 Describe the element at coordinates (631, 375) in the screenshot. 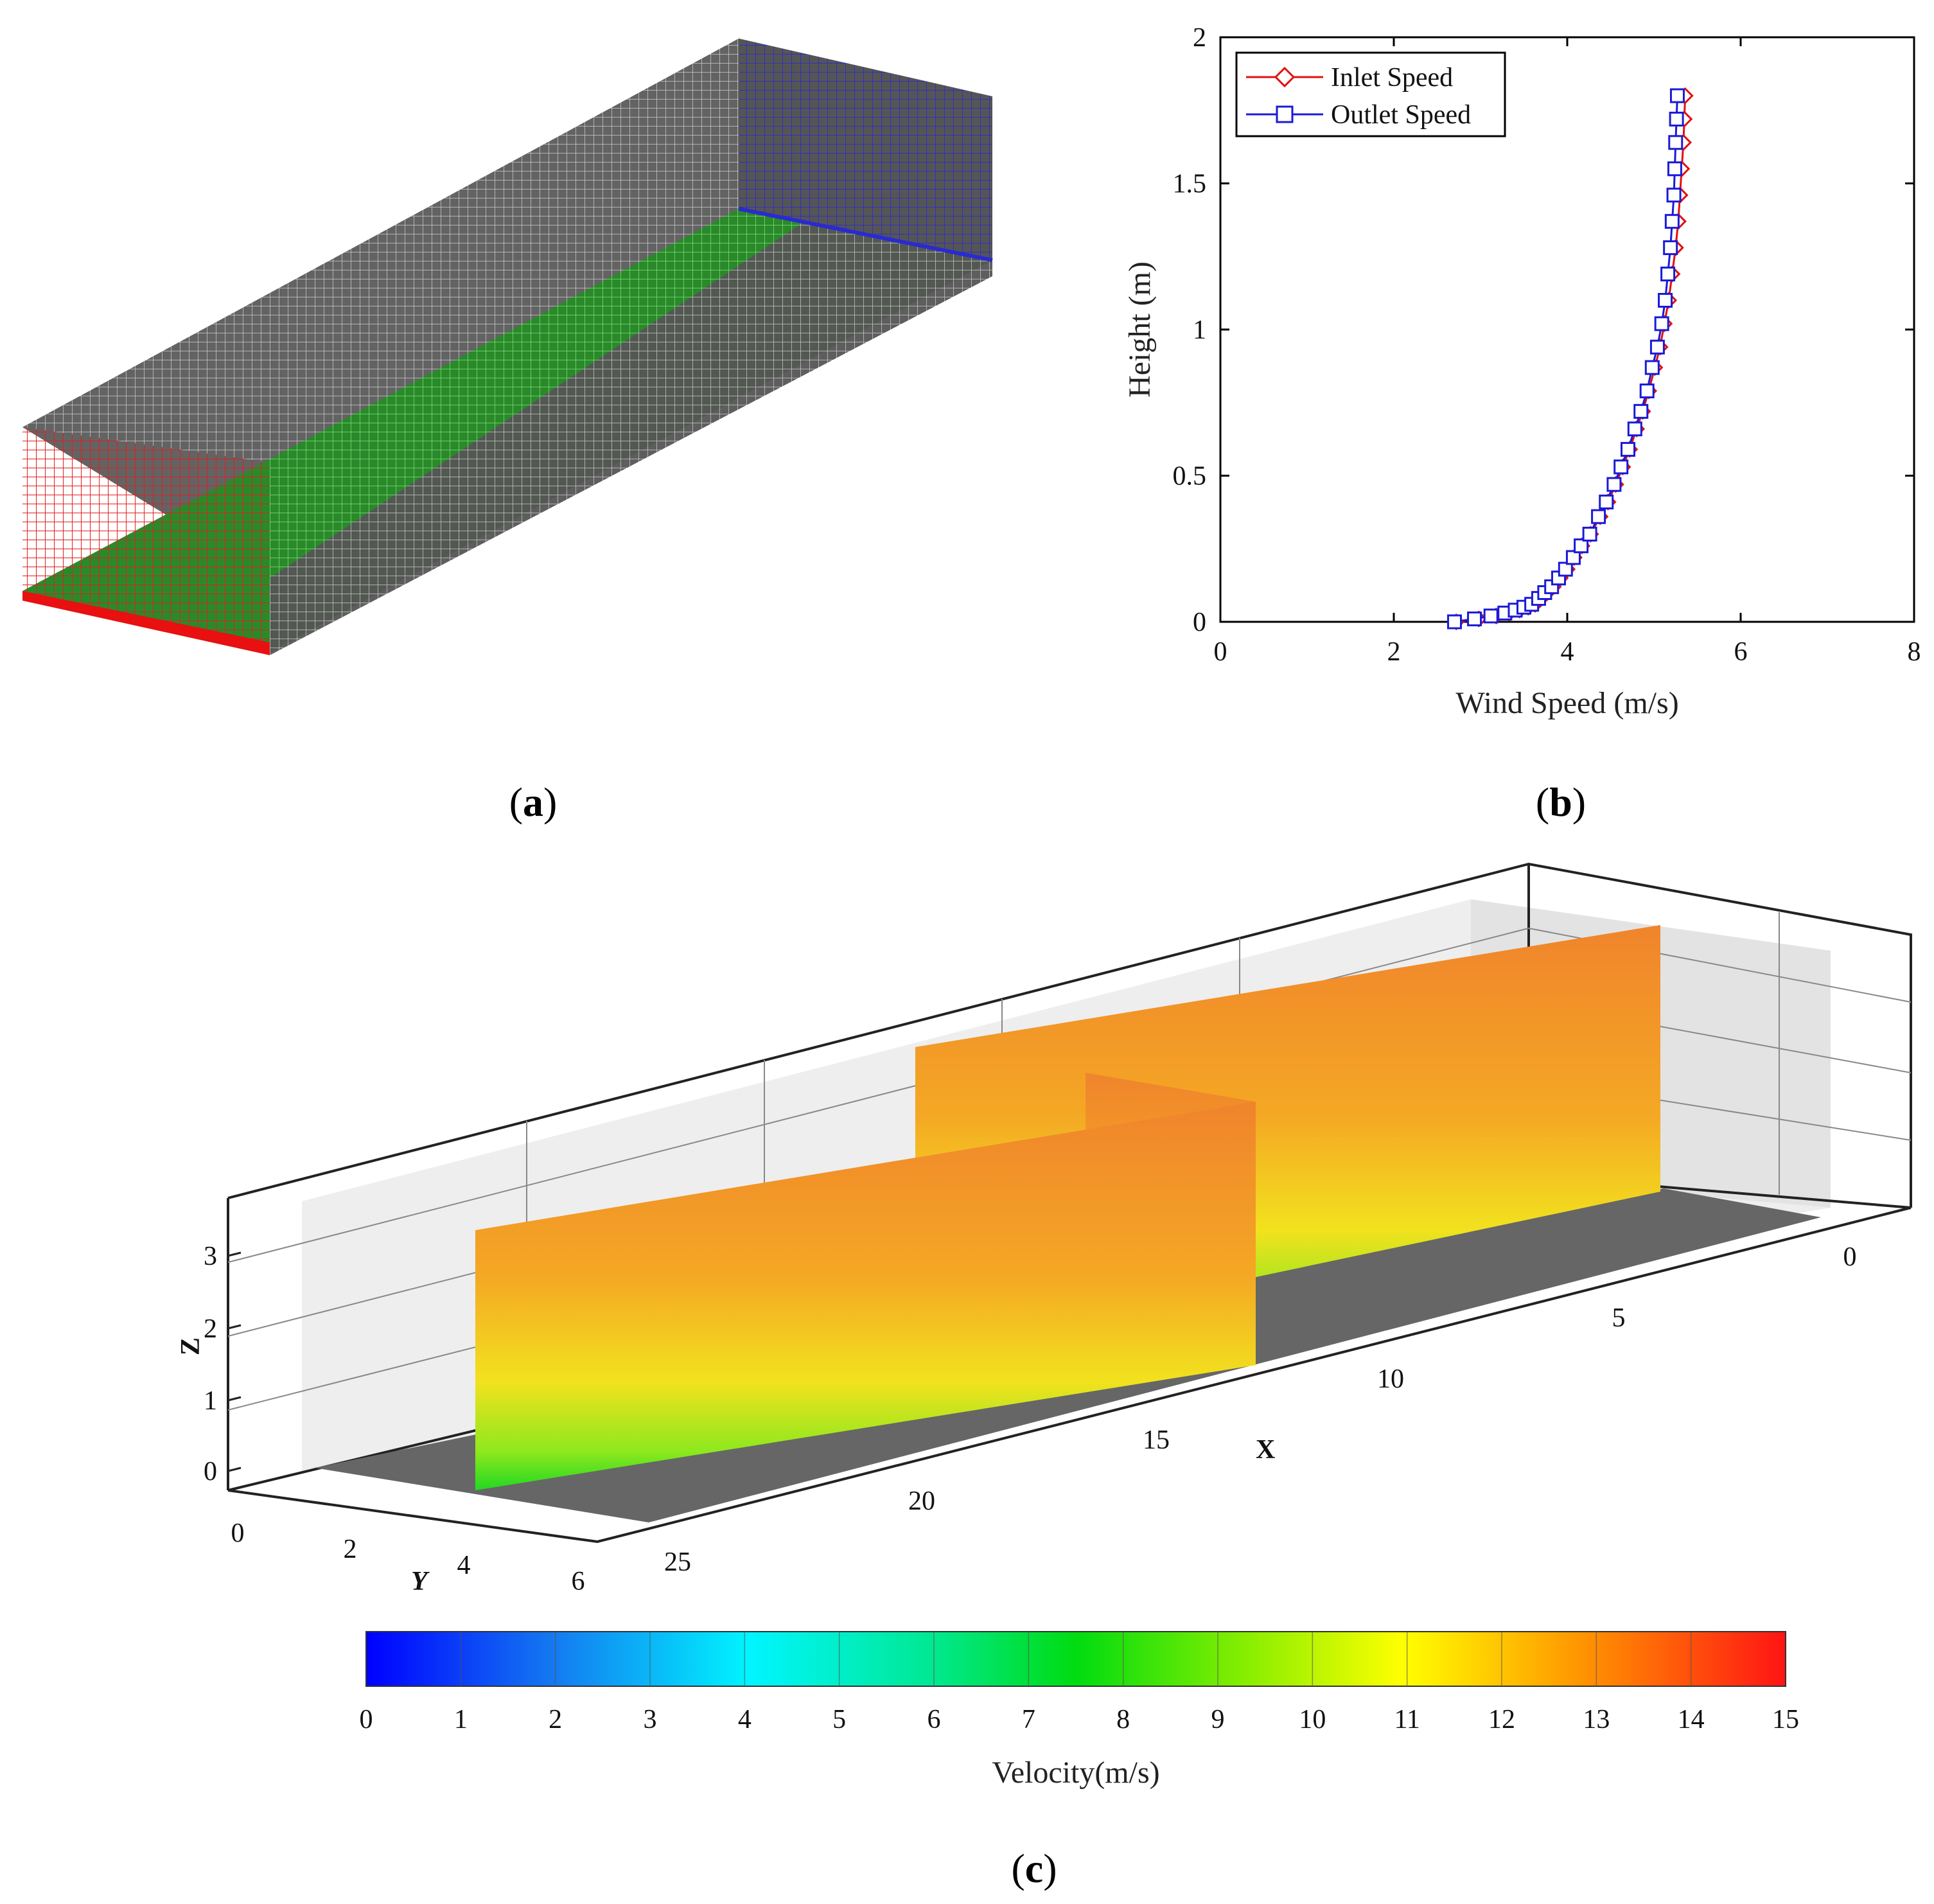

I see `mesh-side-wall` at that location.